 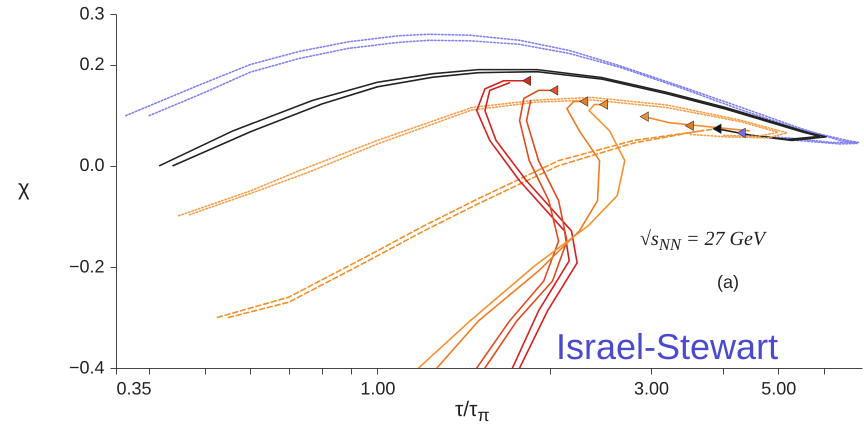 I want to click on x-axis-title: τ/τ$_{π}$, so click(x=472, y=412).